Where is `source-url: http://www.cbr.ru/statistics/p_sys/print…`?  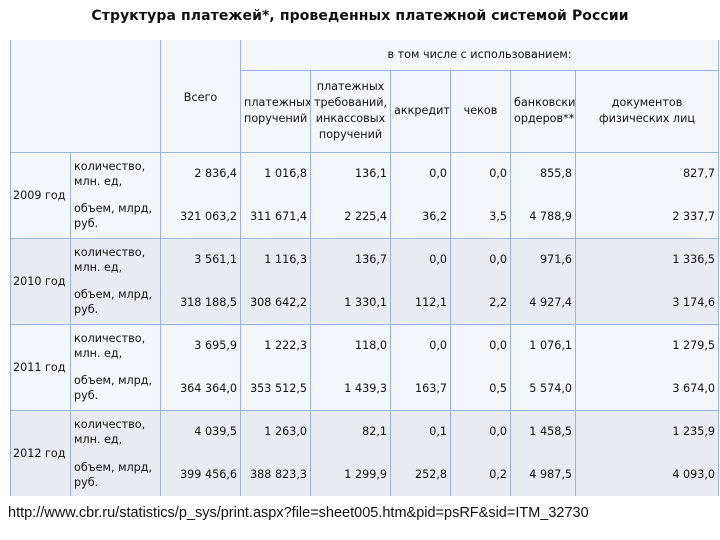
source-url: http://www.cbr.ru/statistics/p_sys/print… is located at coordinates (298, 513).